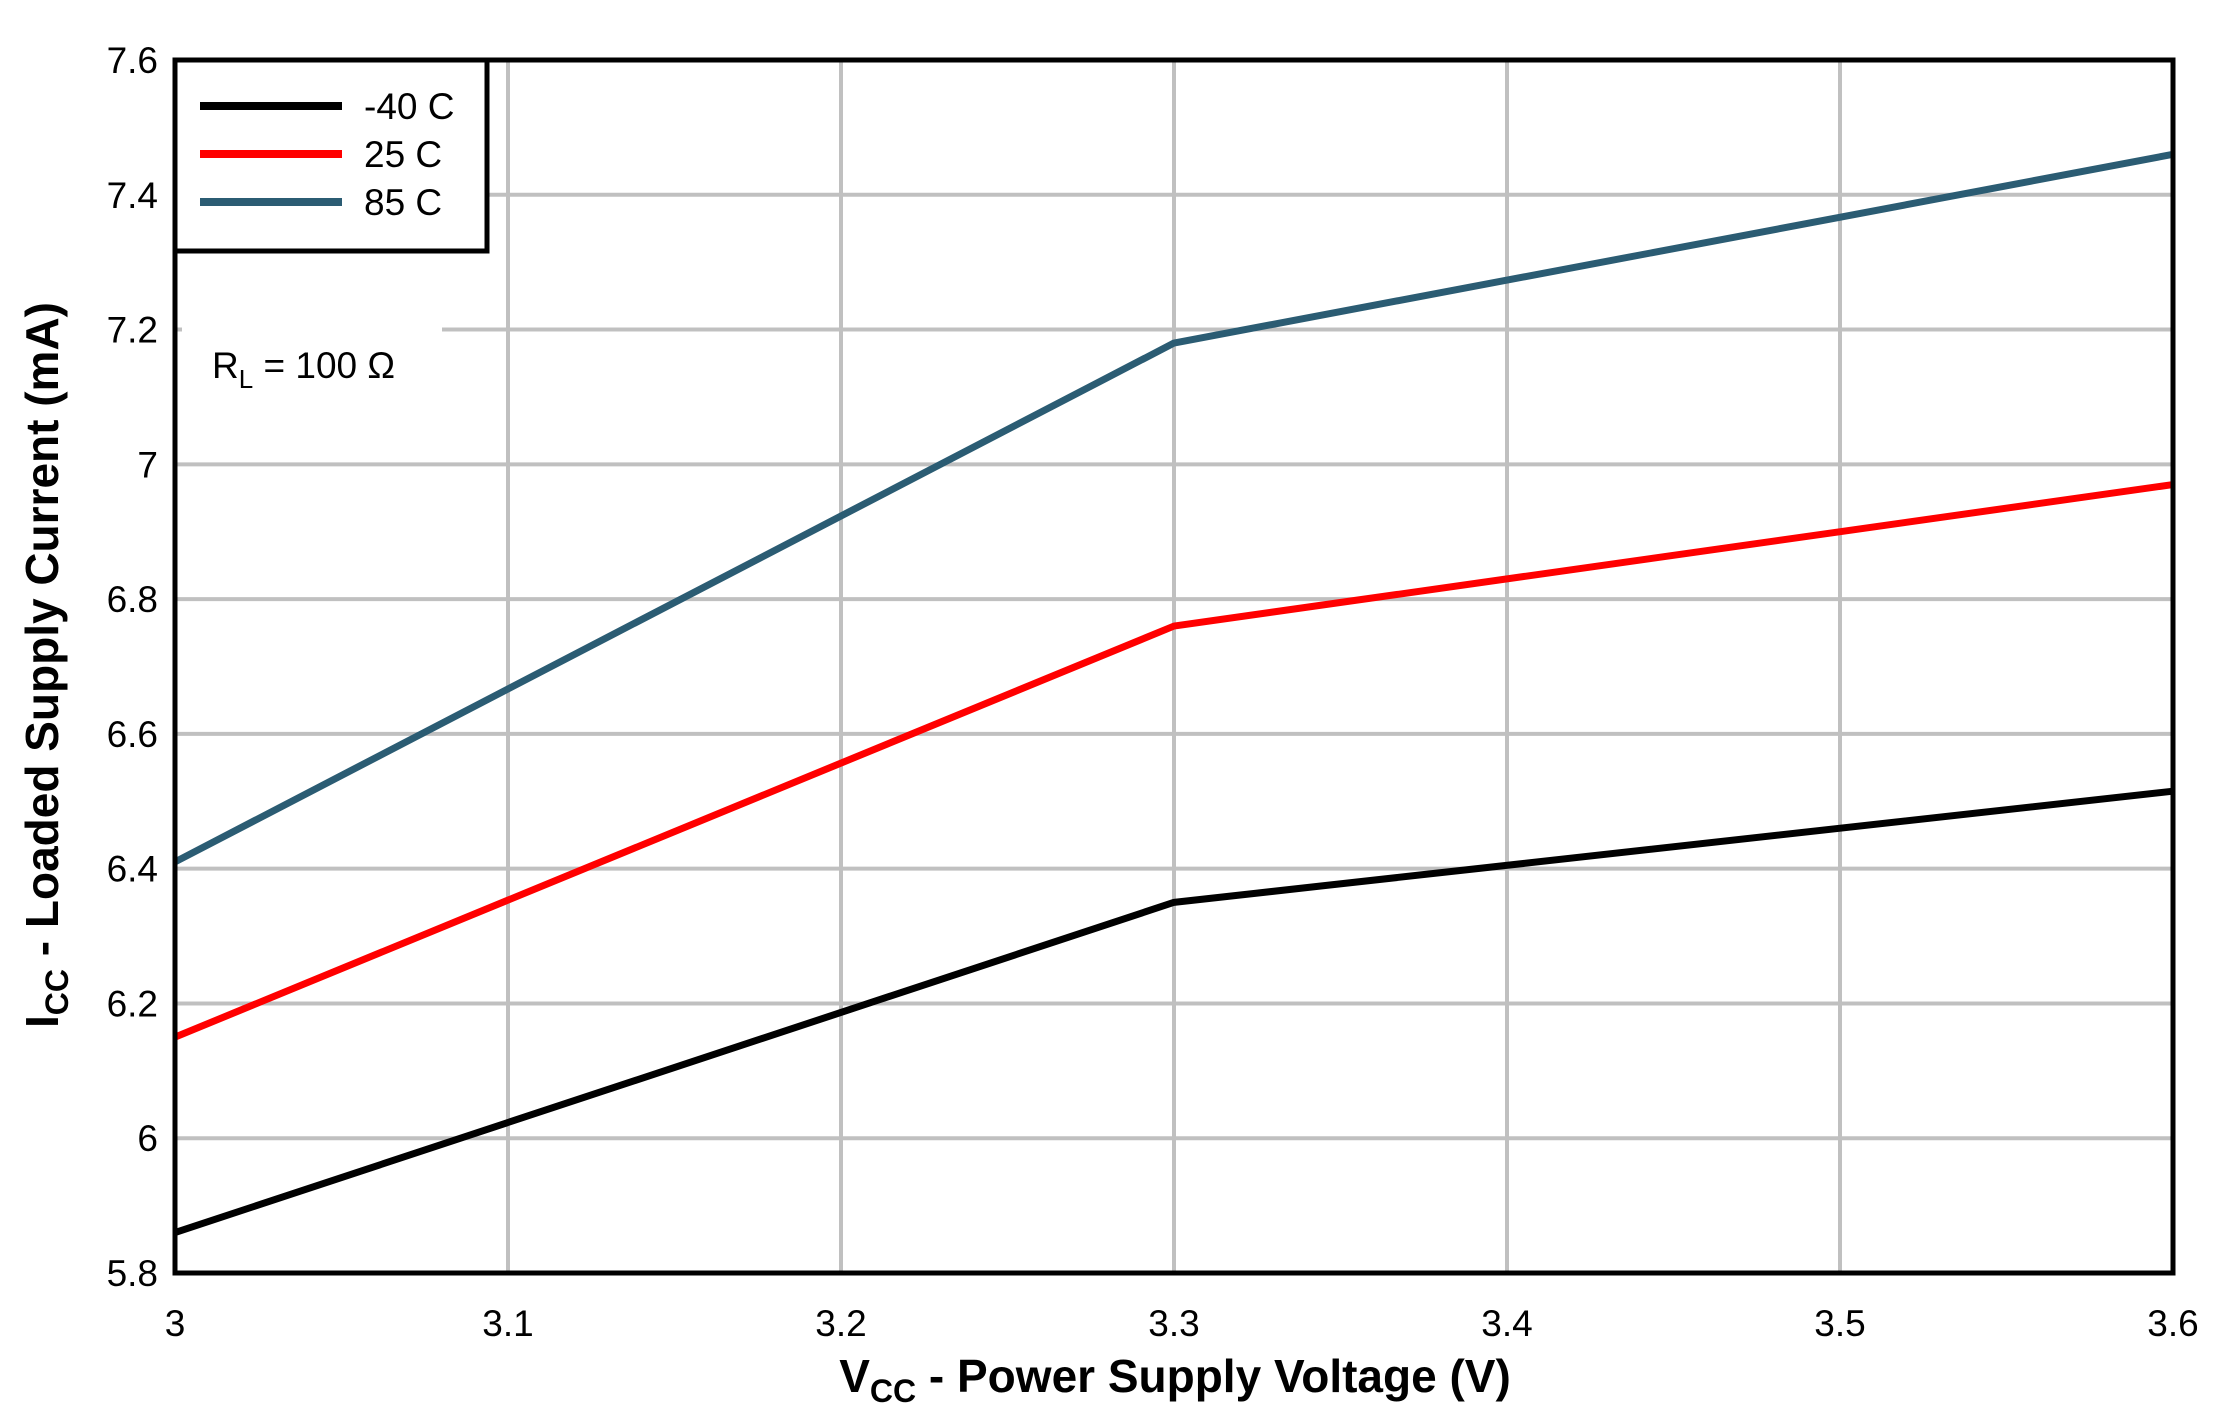 The image size is (2223, 1410). Describe the element at coordinates (303, 369) in the screenshot. I see `annotation-text: RL = 100 Ω` at that location.